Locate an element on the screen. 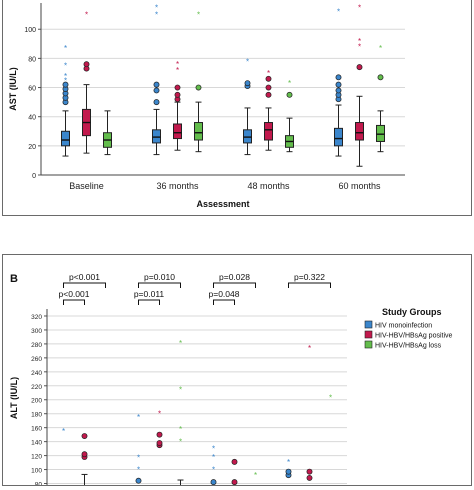 The height and width of the screenshot is (490, 474). y-tick-label: 320 is located at coordinates (36, 317).